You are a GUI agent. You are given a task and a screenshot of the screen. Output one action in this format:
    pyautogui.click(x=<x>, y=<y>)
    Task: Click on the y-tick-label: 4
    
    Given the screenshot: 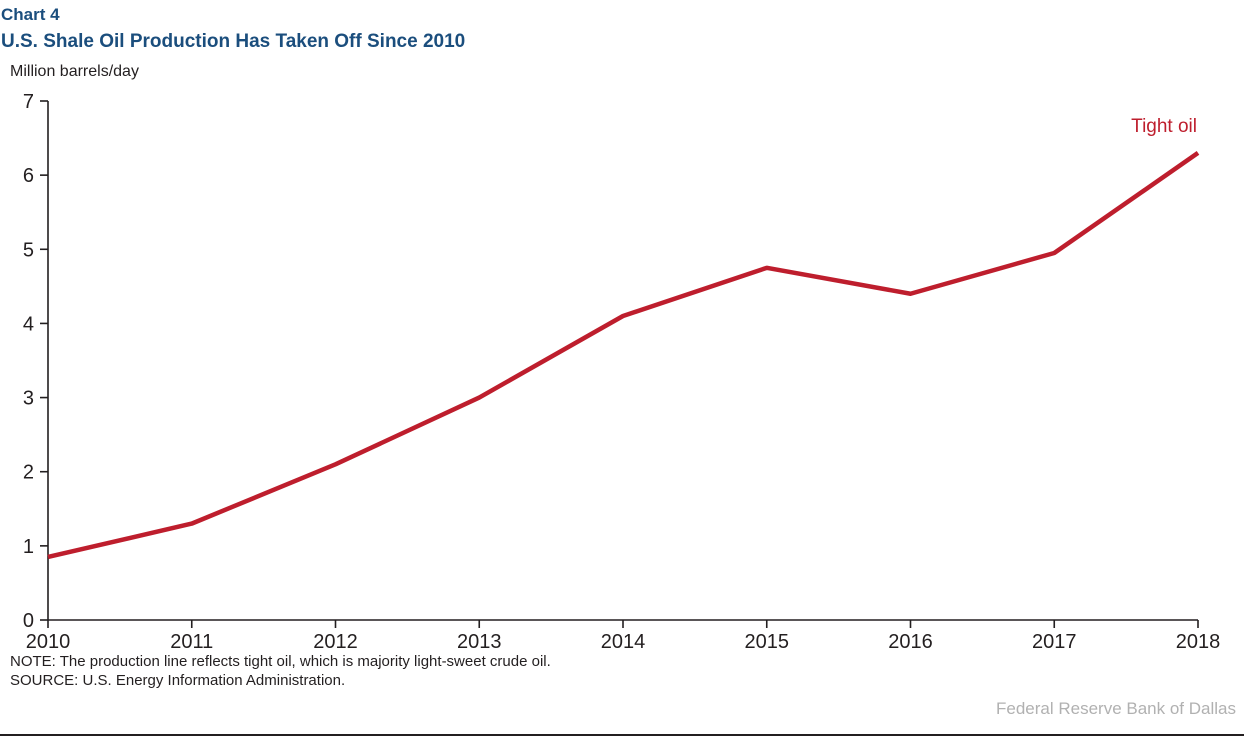 What is the action you would take?
    pyautogui.click(x=28, y=324)
    